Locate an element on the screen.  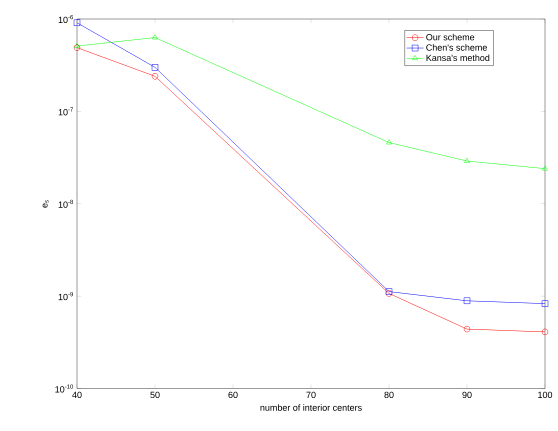
legend-label: Our scheme is located at coordinates (450, 37).